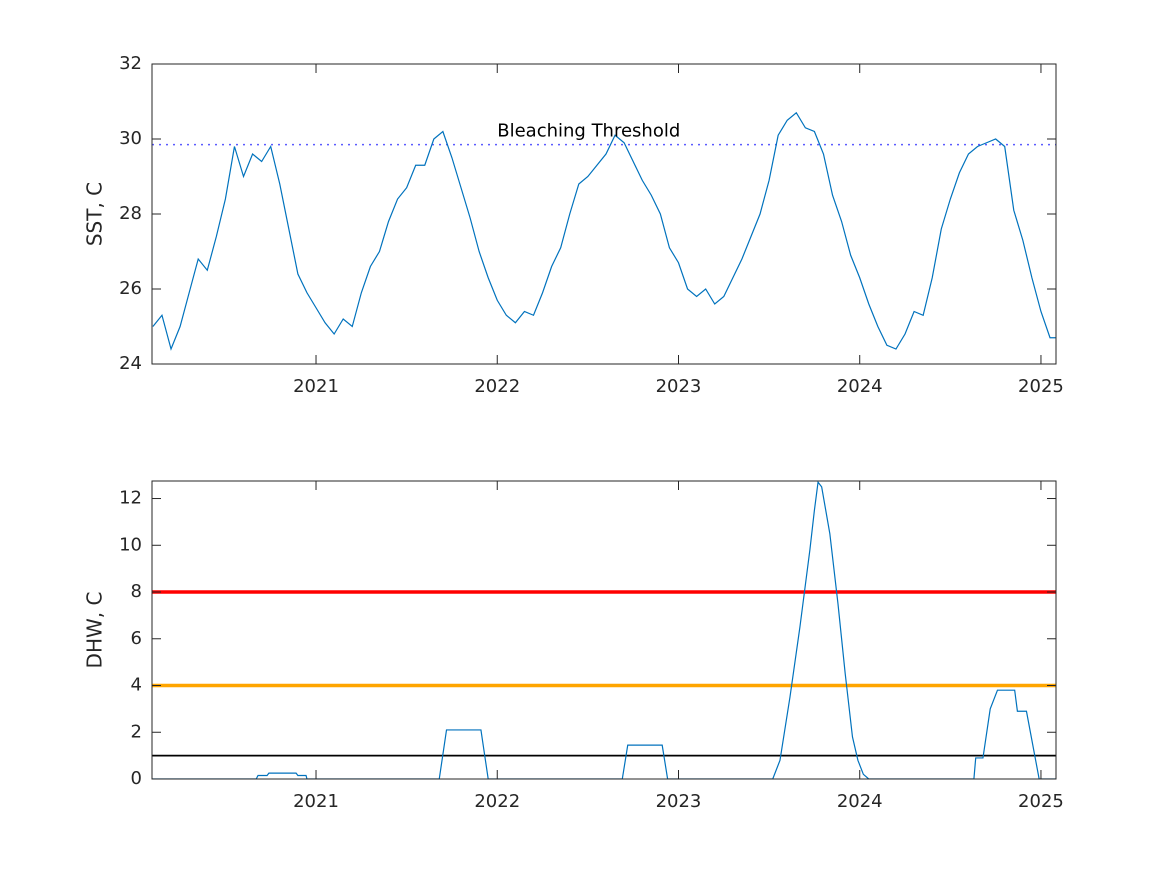  What do you see at coordinates (588, 131) in the screenshot?
I see `annotation: Bleaching Threshold` at bounding box center [588, 131].